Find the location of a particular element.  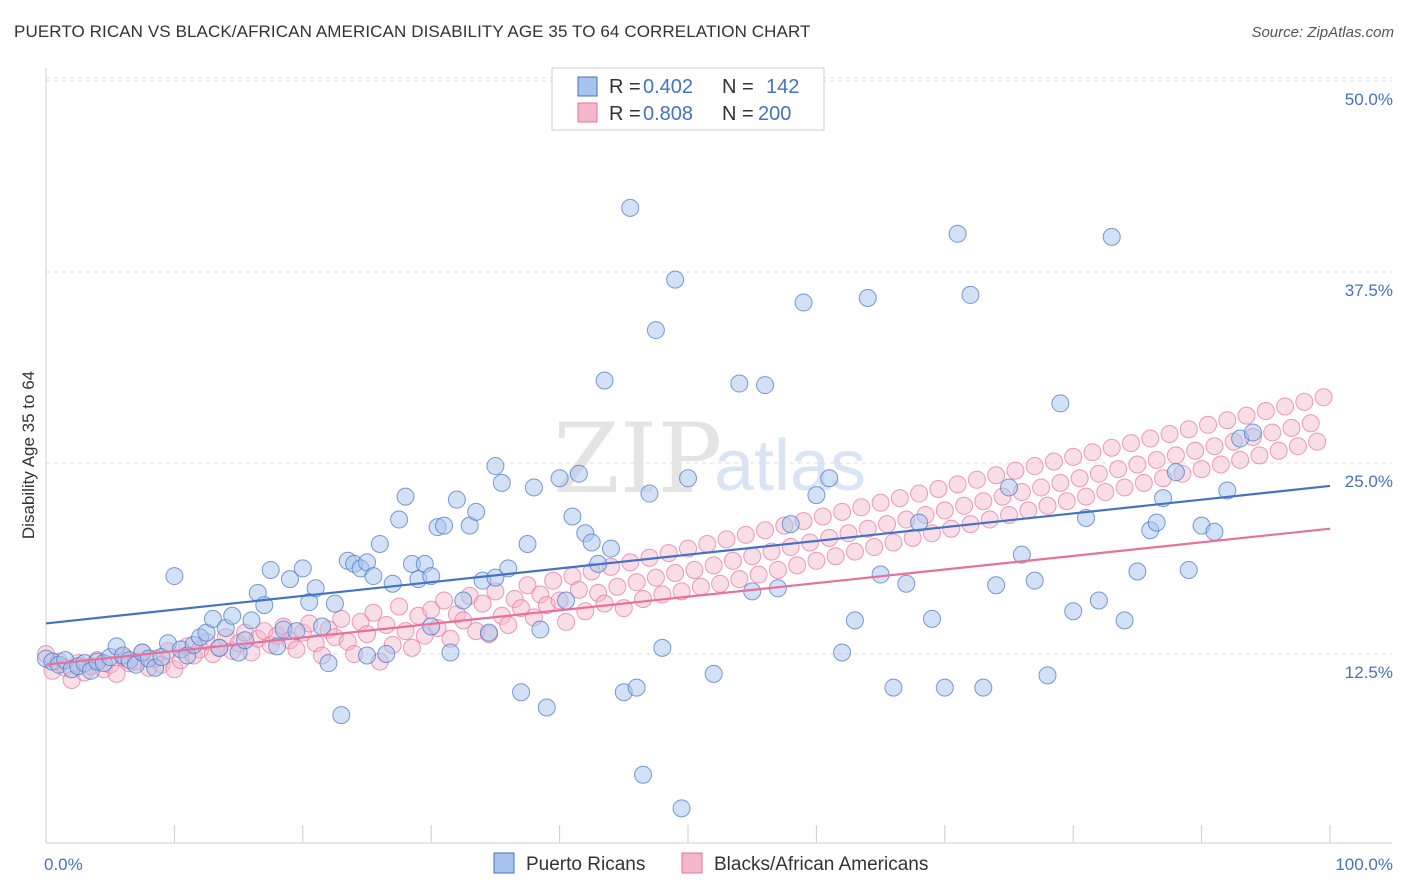

x-tick-label-max: 100.0% is located at coordinates (1364, 864).